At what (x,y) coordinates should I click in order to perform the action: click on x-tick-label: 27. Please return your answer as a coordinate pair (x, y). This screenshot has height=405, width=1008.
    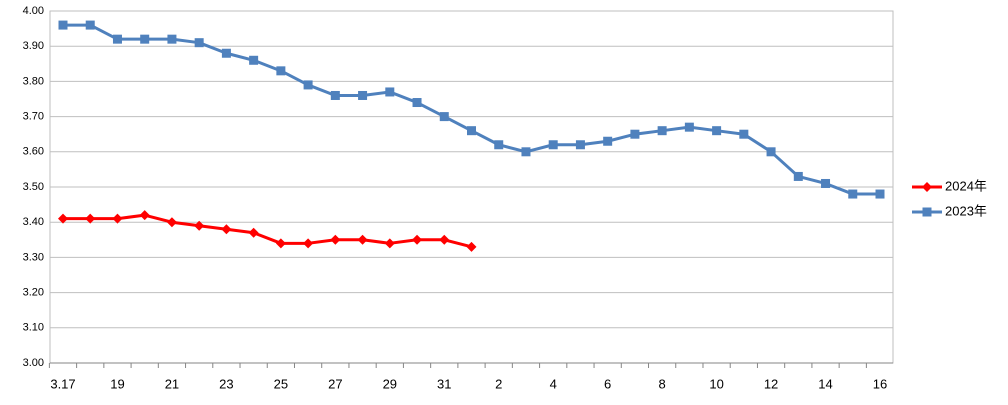
    Looking at the image, I should click on (335, 383).